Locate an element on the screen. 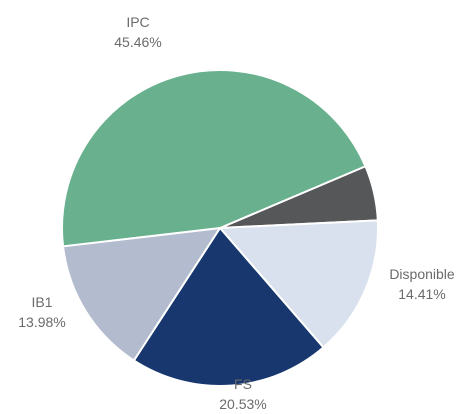 The height and width of the screenshot is (414, 469). slice-value-label: 14.41% is located at coordinates (421, 294).